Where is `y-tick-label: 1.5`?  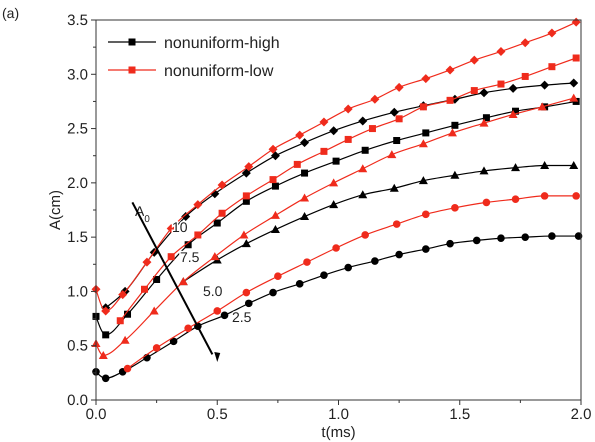 y-tick-label: 1.5 is located at coordinates (77, 237).